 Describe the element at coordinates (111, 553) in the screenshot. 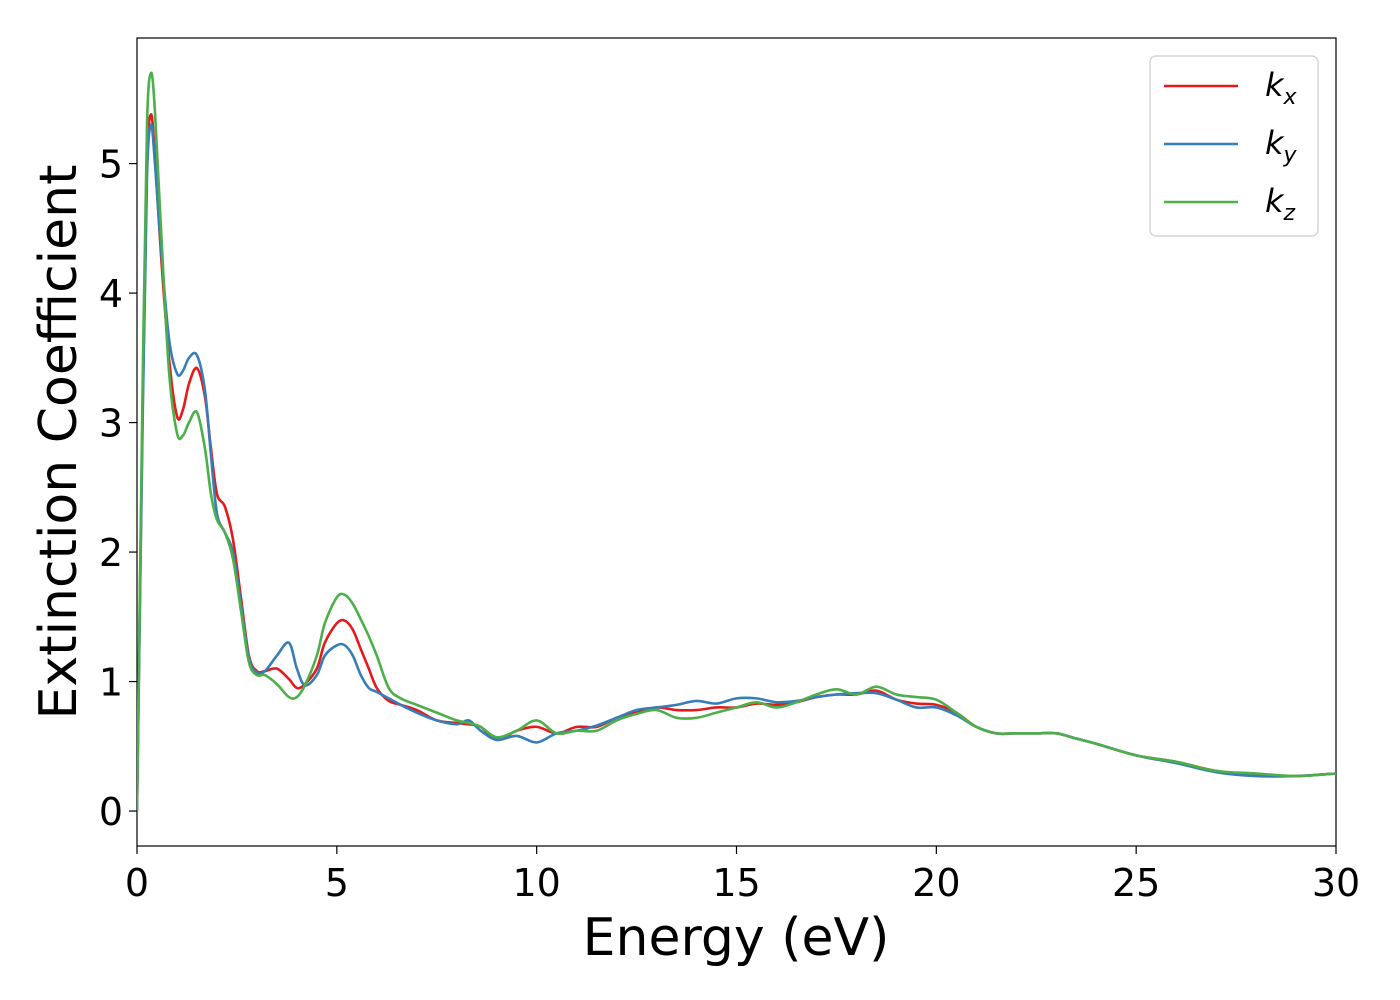

I see `y-tick-label: 2` at that location.